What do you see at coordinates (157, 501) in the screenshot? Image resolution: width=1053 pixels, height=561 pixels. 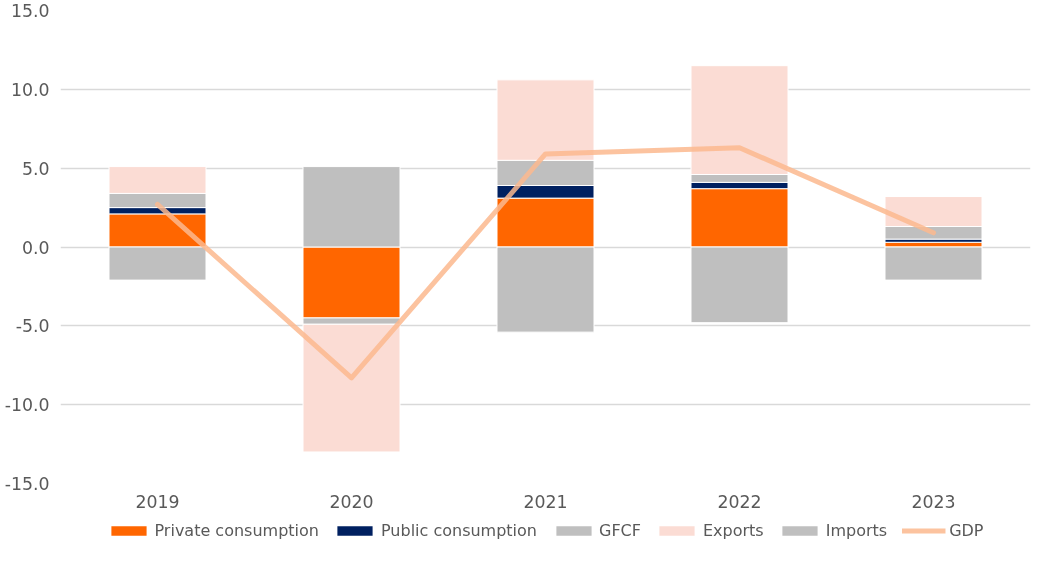 I see `x-tick-label: 2019` at bounding box center [157, 501].